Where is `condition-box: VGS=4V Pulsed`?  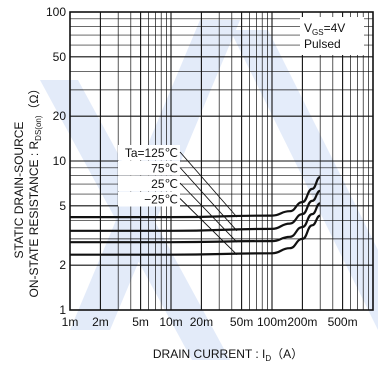 condition-box: VGS=4V Pulsed is located at coordinates (332, 36).